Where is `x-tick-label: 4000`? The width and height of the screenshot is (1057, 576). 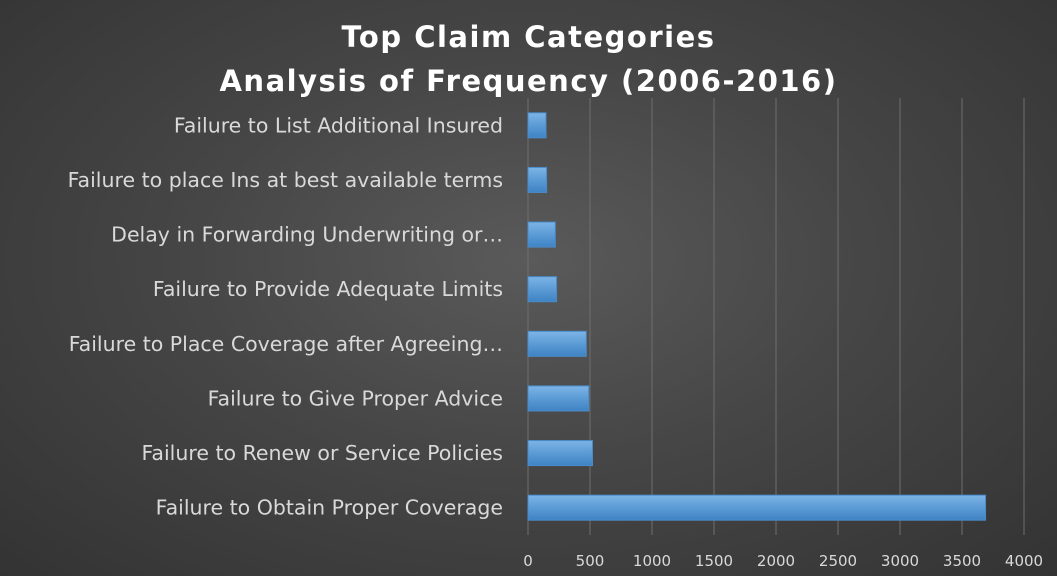
x-tick-label: 4000 is located at coordinates (1024, 561).